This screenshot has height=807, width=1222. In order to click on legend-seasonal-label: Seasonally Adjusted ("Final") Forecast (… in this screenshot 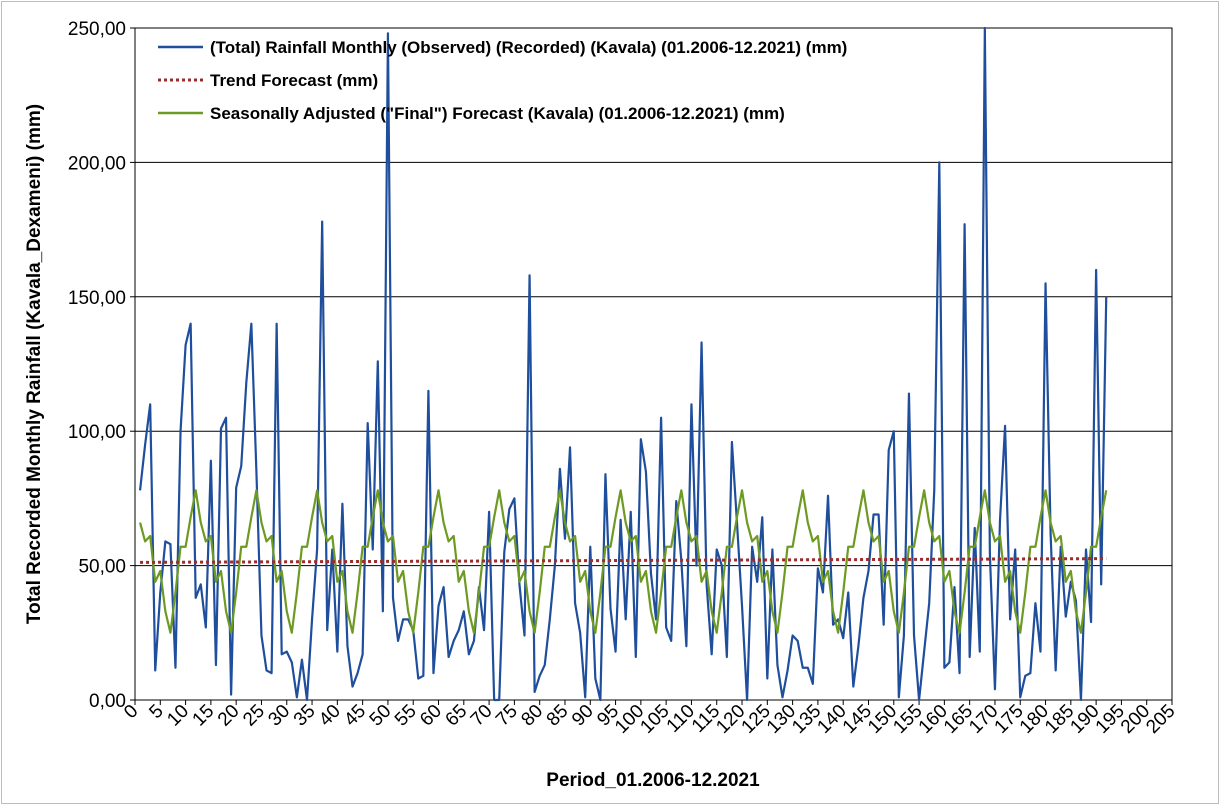, I will do `click(497, 113)`.